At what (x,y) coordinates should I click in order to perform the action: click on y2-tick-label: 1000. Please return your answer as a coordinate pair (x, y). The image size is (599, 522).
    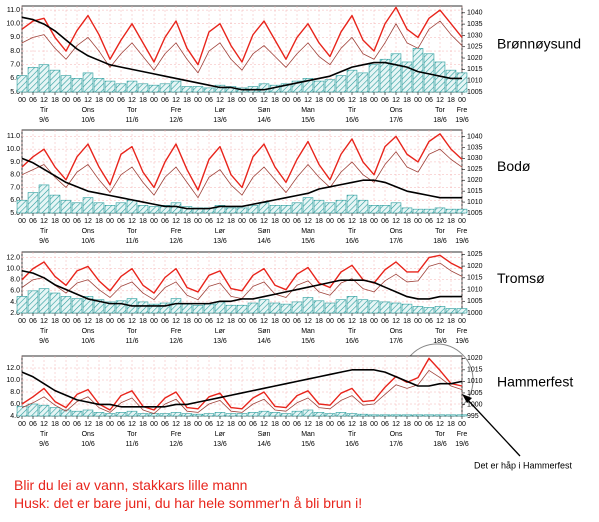
    Looking at the image, I should click on (475, 313).